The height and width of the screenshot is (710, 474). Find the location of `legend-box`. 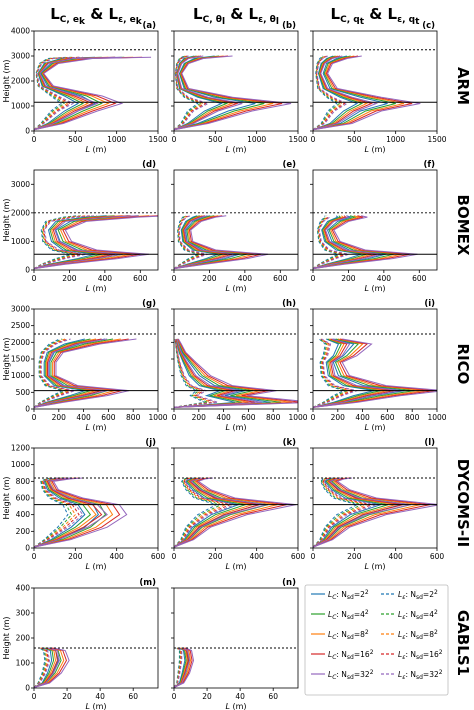

legend-box is located at coordinates (376, 640).